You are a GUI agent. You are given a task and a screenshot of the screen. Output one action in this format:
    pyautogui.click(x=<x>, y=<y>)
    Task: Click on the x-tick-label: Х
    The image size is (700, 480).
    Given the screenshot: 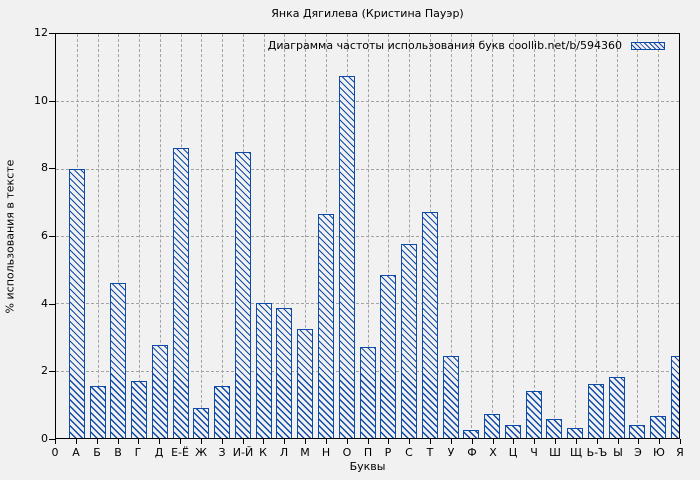 What is the action you would take?
    pyautogui.click(x=493, y=452)
    